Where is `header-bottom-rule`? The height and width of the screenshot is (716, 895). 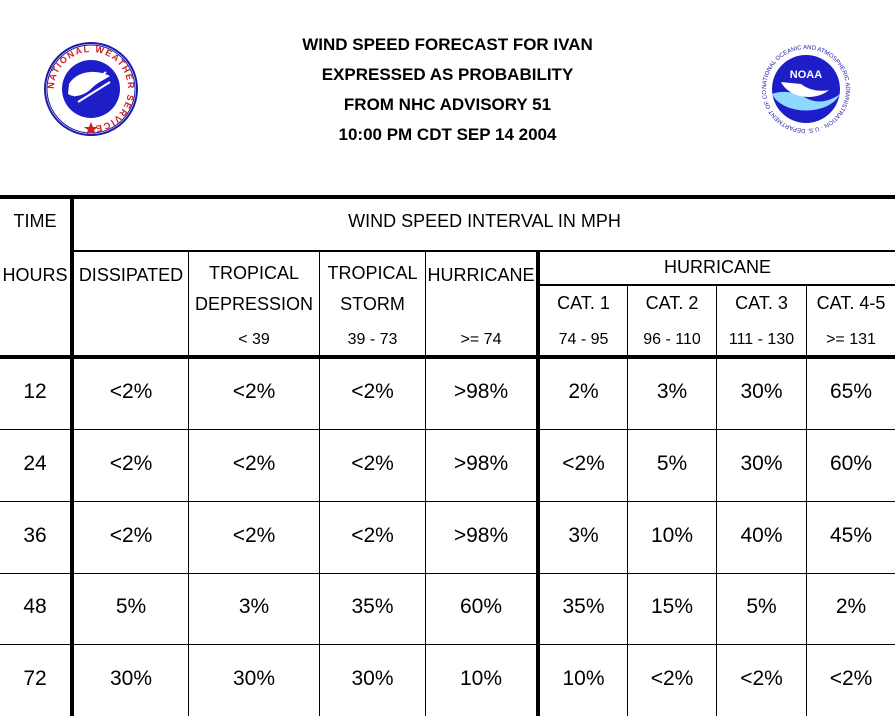 header-bottom-rule is located at coordinates (447, 357).